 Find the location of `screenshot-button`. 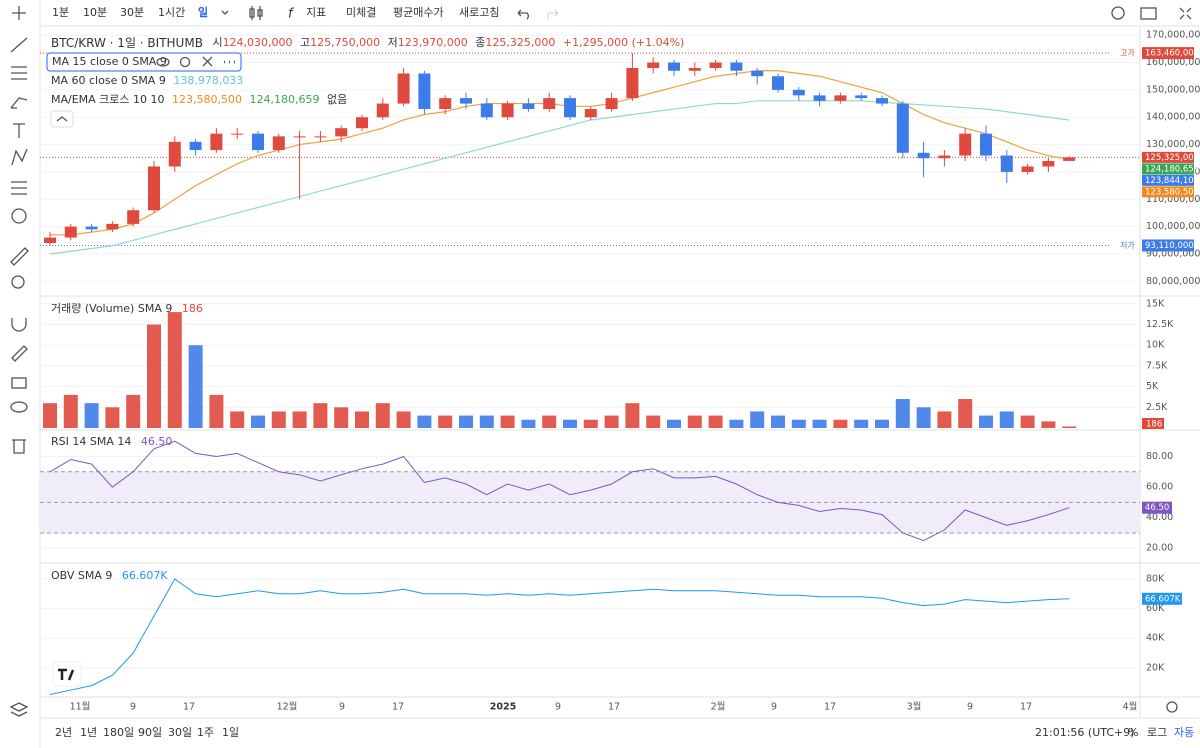

screenshot-button is located at coordinates (1148, 13).